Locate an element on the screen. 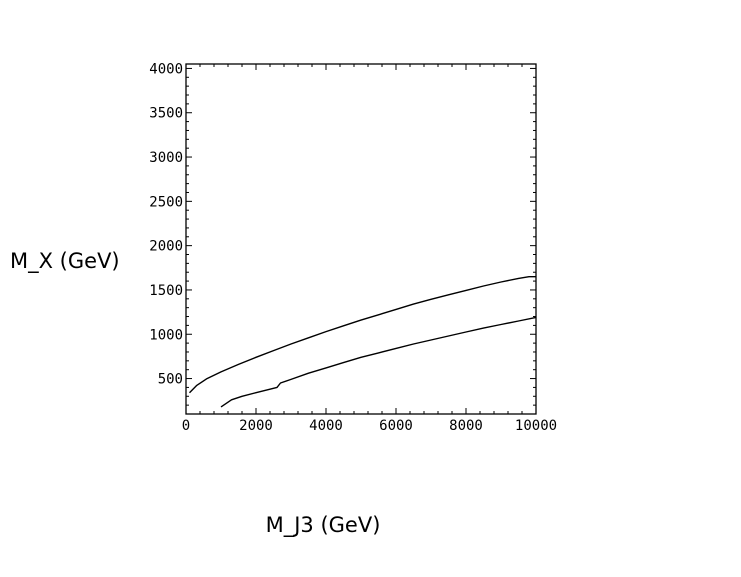  y-tick-label: 2000 is located at coordinates (166, 247).